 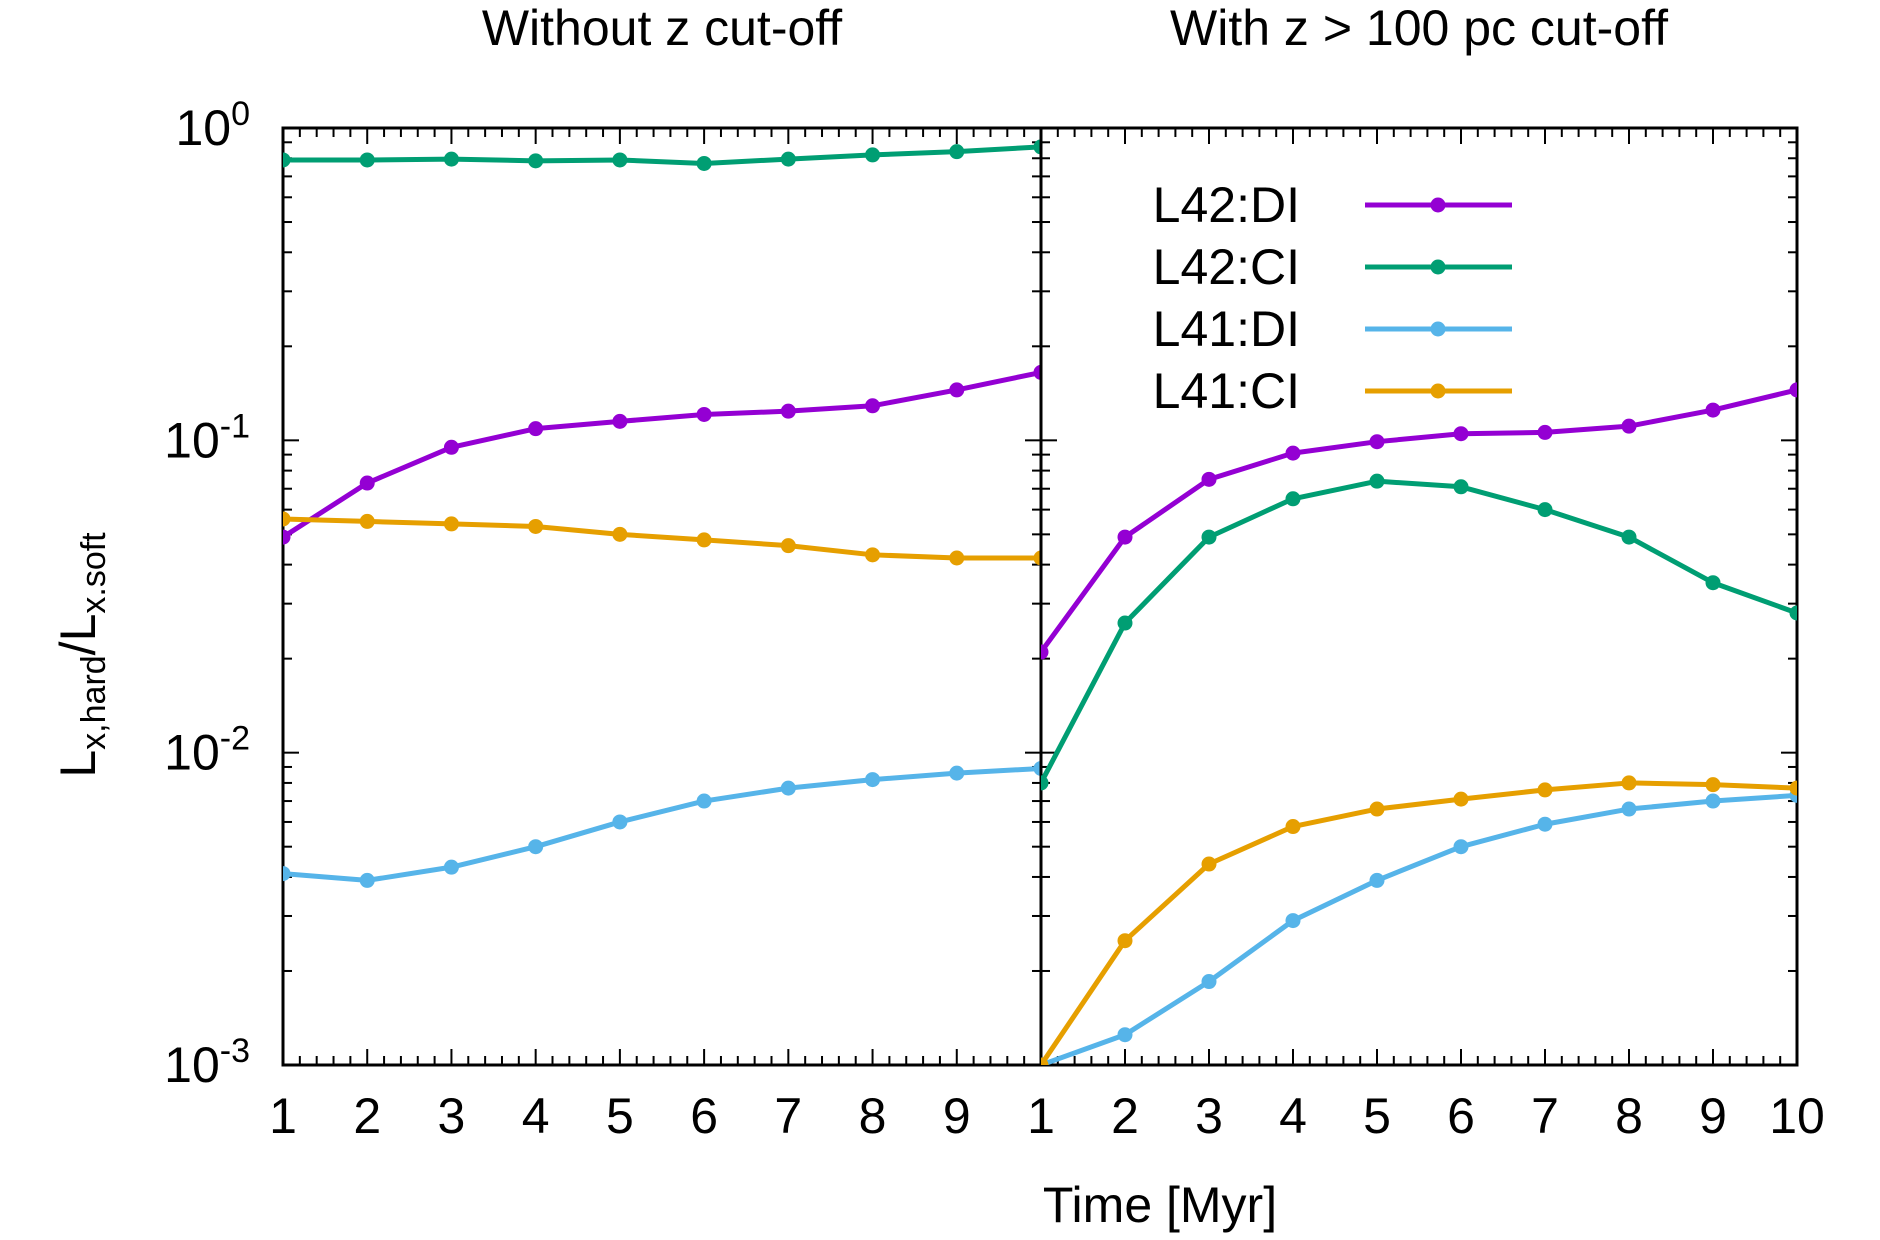 I want to click on y-tick-label: 10⁻², so click(x=207, y=750).